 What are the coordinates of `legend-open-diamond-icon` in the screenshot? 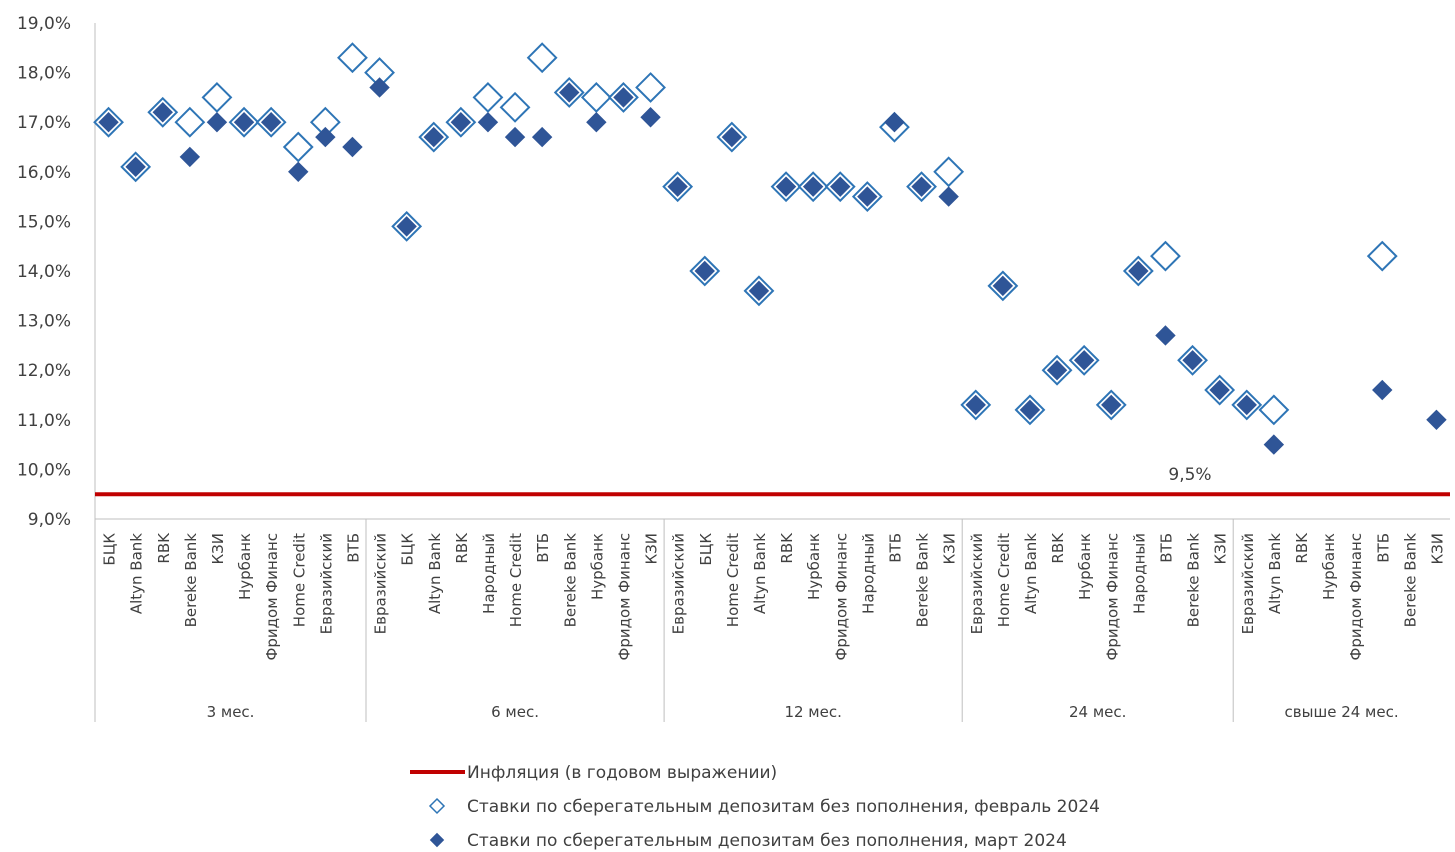 It's located at (437, 806).